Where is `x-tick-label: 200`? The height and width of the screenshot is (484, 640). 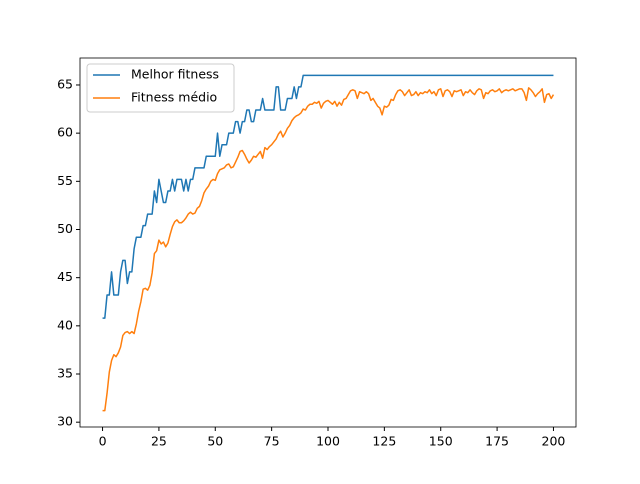 x-tick-label: 200 is located at coordinates (554, 441).